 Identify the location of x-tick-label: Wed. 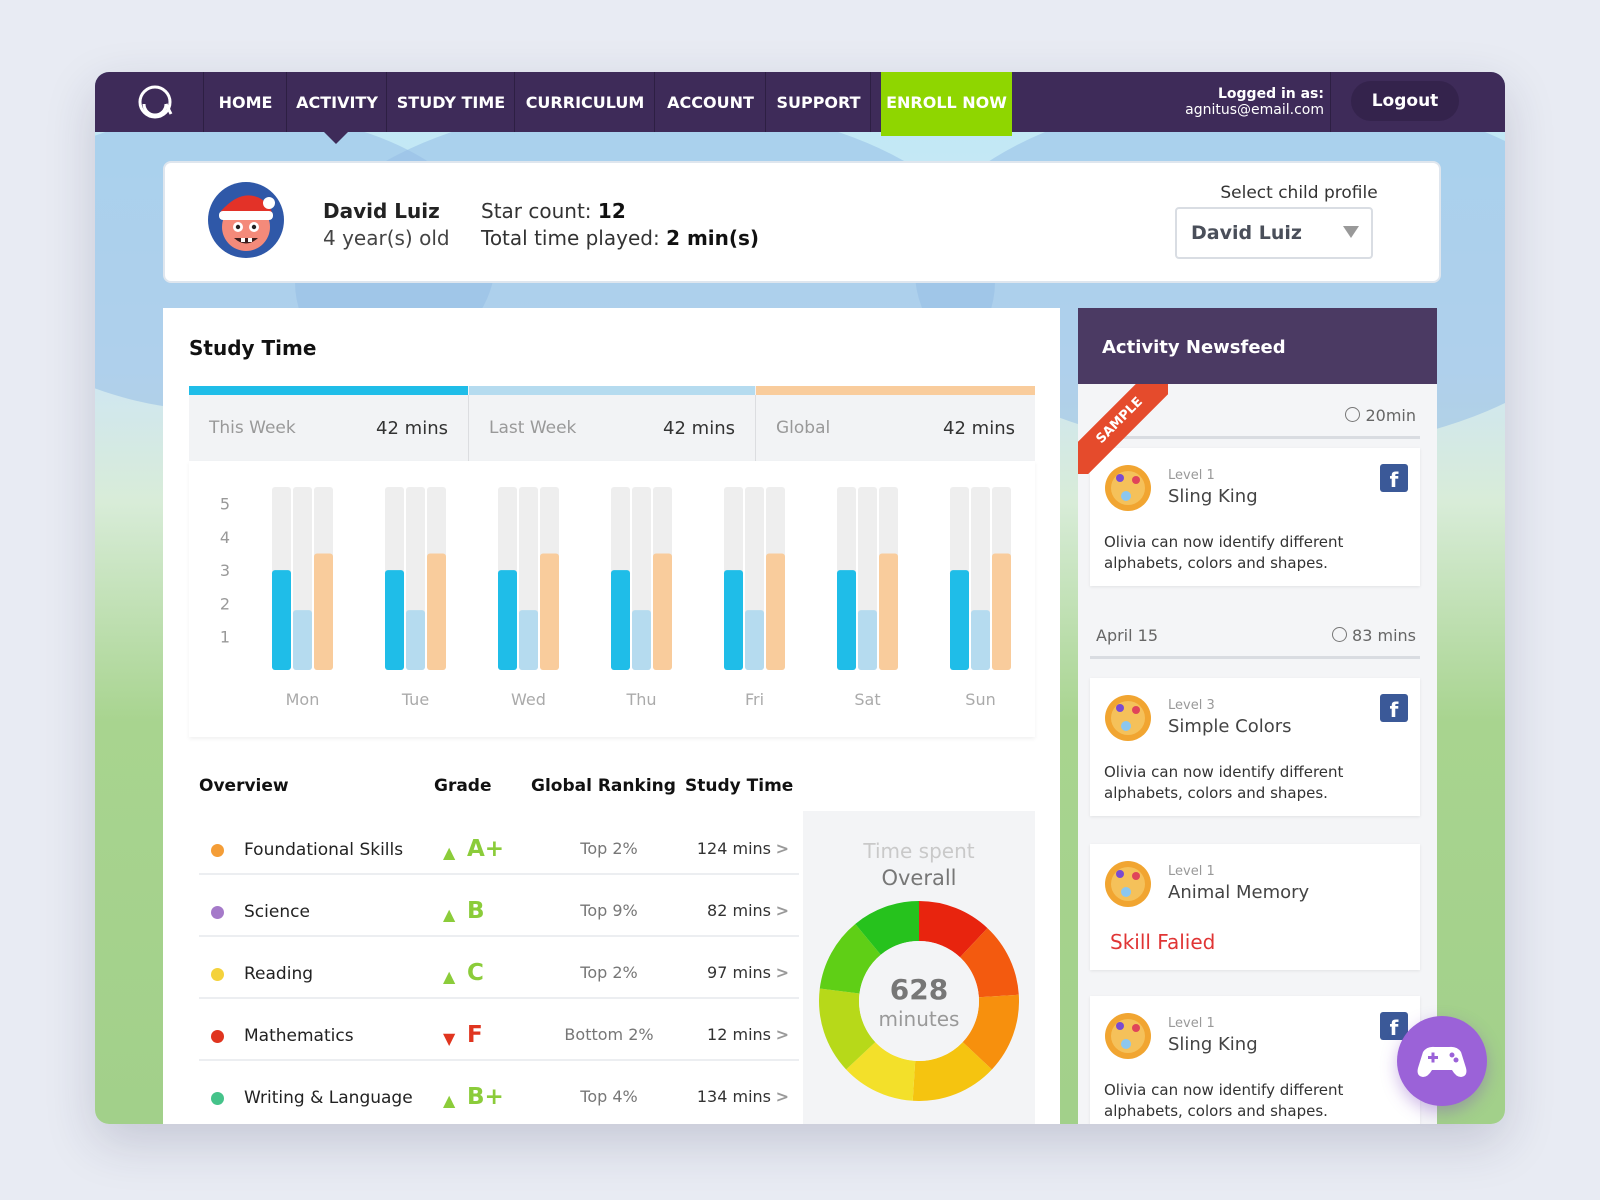
(528, 699).